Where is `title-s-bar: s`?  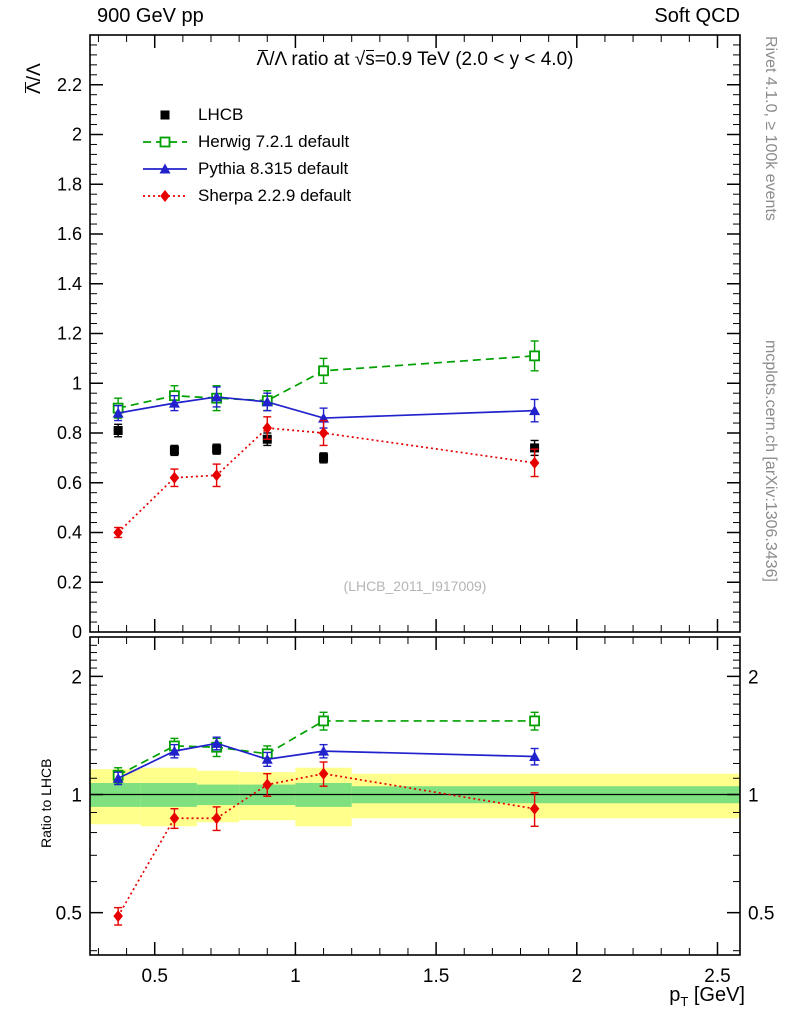
title-s-bar: s is located at coordinates (370, 59).